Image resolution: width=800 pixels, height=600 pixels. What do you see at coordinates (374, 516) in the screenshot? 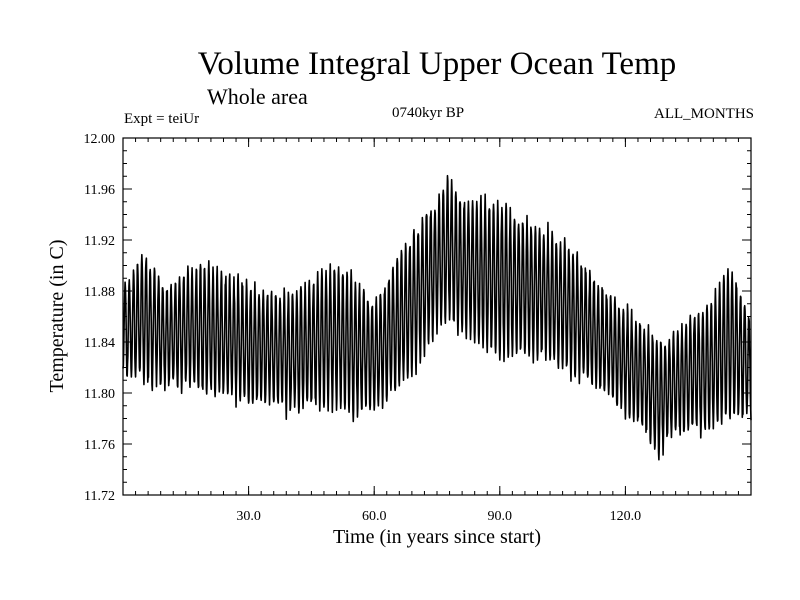
I see `x-tick-label: 60.0` at bounding box center [374, 516].